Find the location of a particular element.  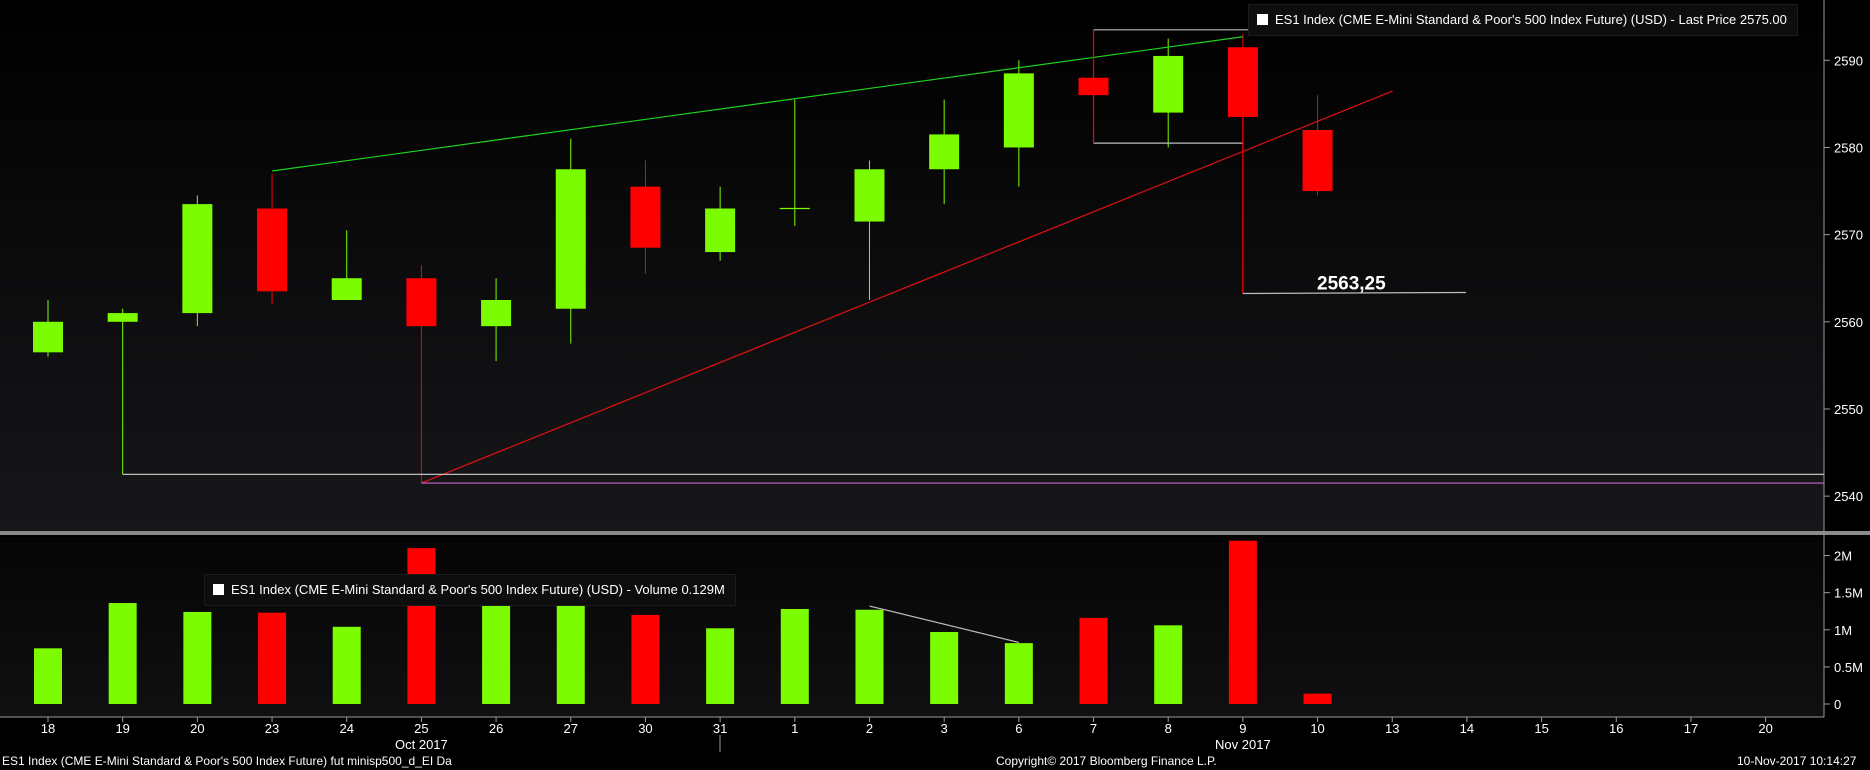

price-tick-label: 2570 is located at coordinates (1848, 235).